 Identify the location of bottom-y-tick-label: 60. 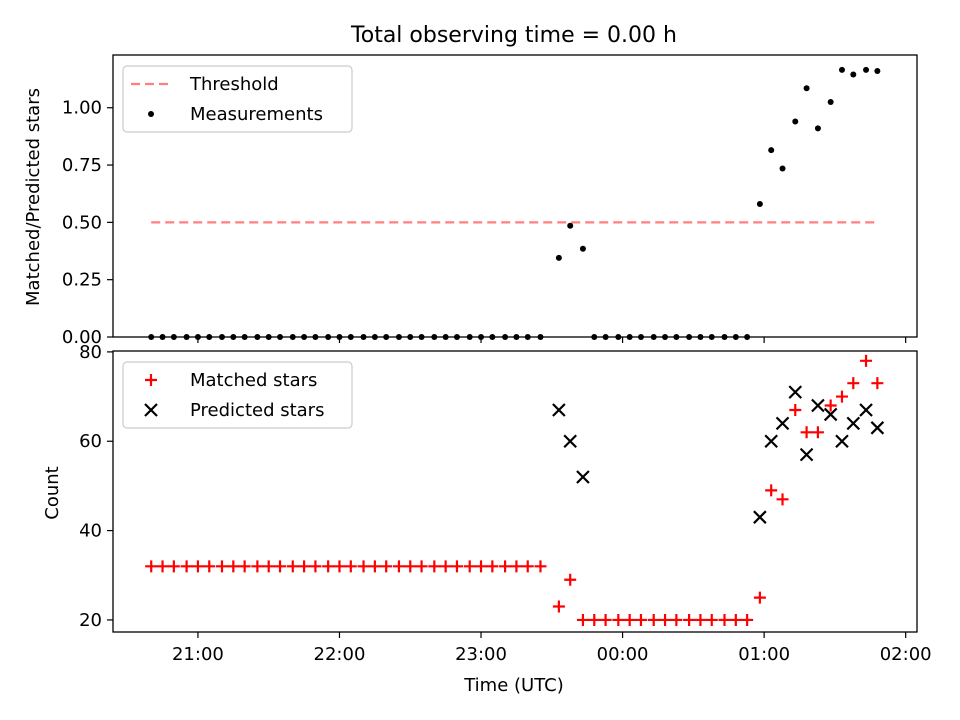
(90, 441).